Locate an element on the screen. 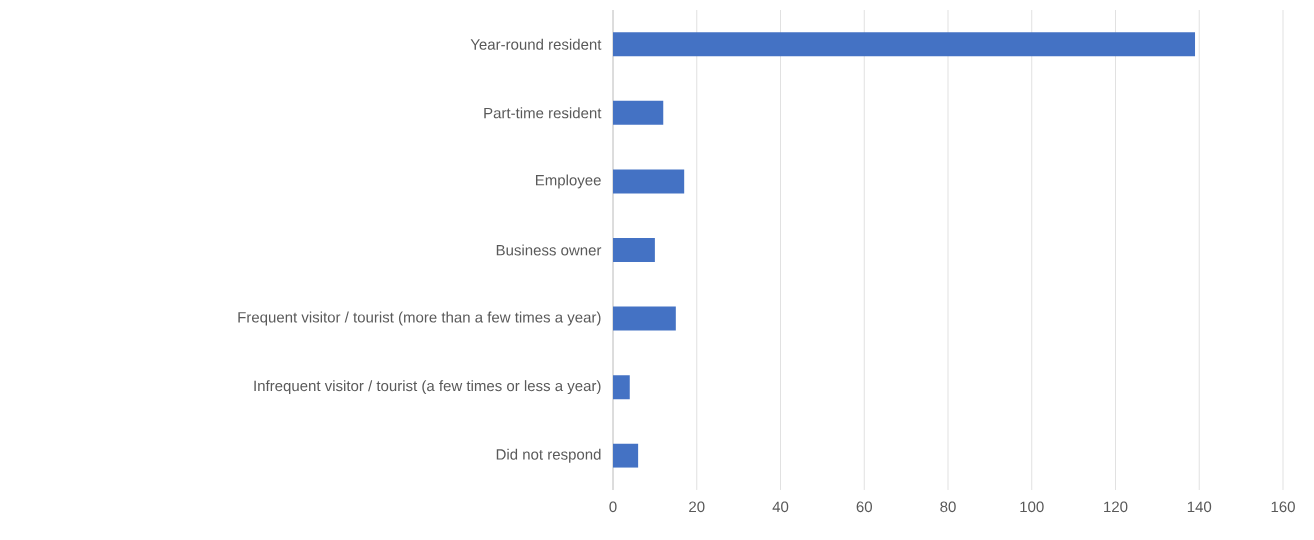  y-tick-label: Infrequent visitor / tourist (a few times or less a year) is located at coordinates (427, 387).